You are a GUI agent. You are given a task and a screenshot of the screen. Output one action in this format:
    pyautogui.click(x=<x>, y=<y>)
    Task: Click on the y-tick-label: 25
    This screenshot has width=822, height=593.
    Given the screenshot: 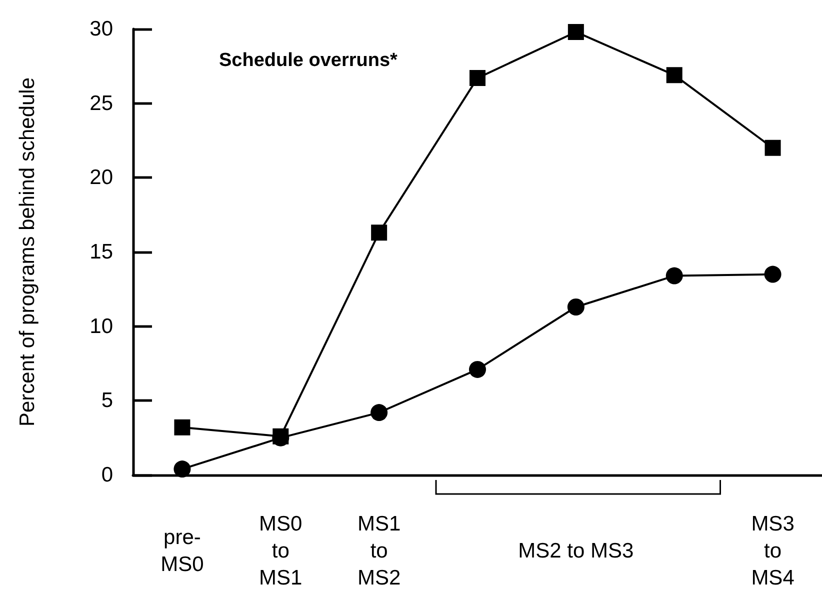 What is the action you would take?
    pyautogui.click(x=101, y=103)
    